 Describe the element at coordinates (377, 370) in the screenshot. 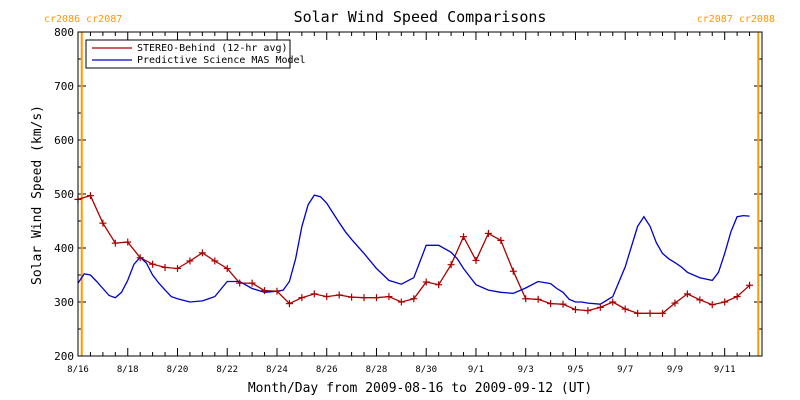

I see `x-tick-label: 8/28` at that location.